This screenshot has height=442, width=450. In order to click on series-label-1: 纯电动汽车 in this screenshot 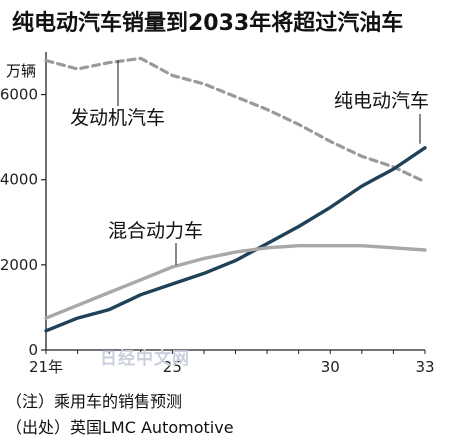, I will do `click(381, 101)`.